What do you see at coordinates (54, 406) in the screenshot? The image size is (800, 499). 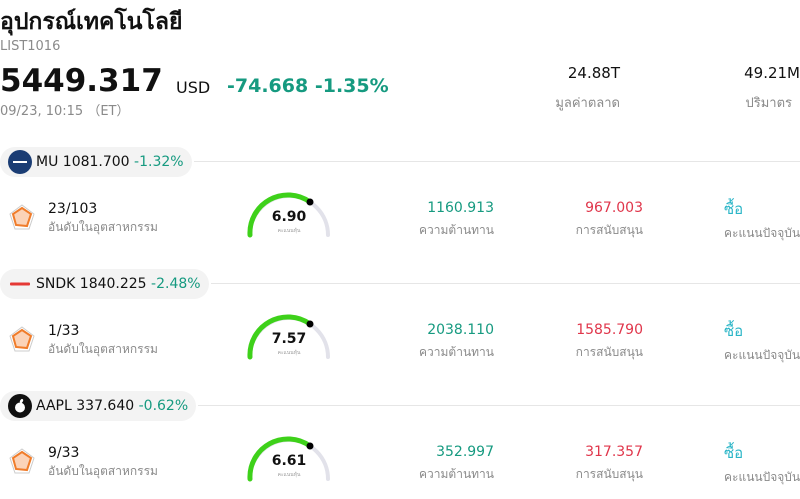 I see `ticker: AAPL` at bounding box center [54, 406].